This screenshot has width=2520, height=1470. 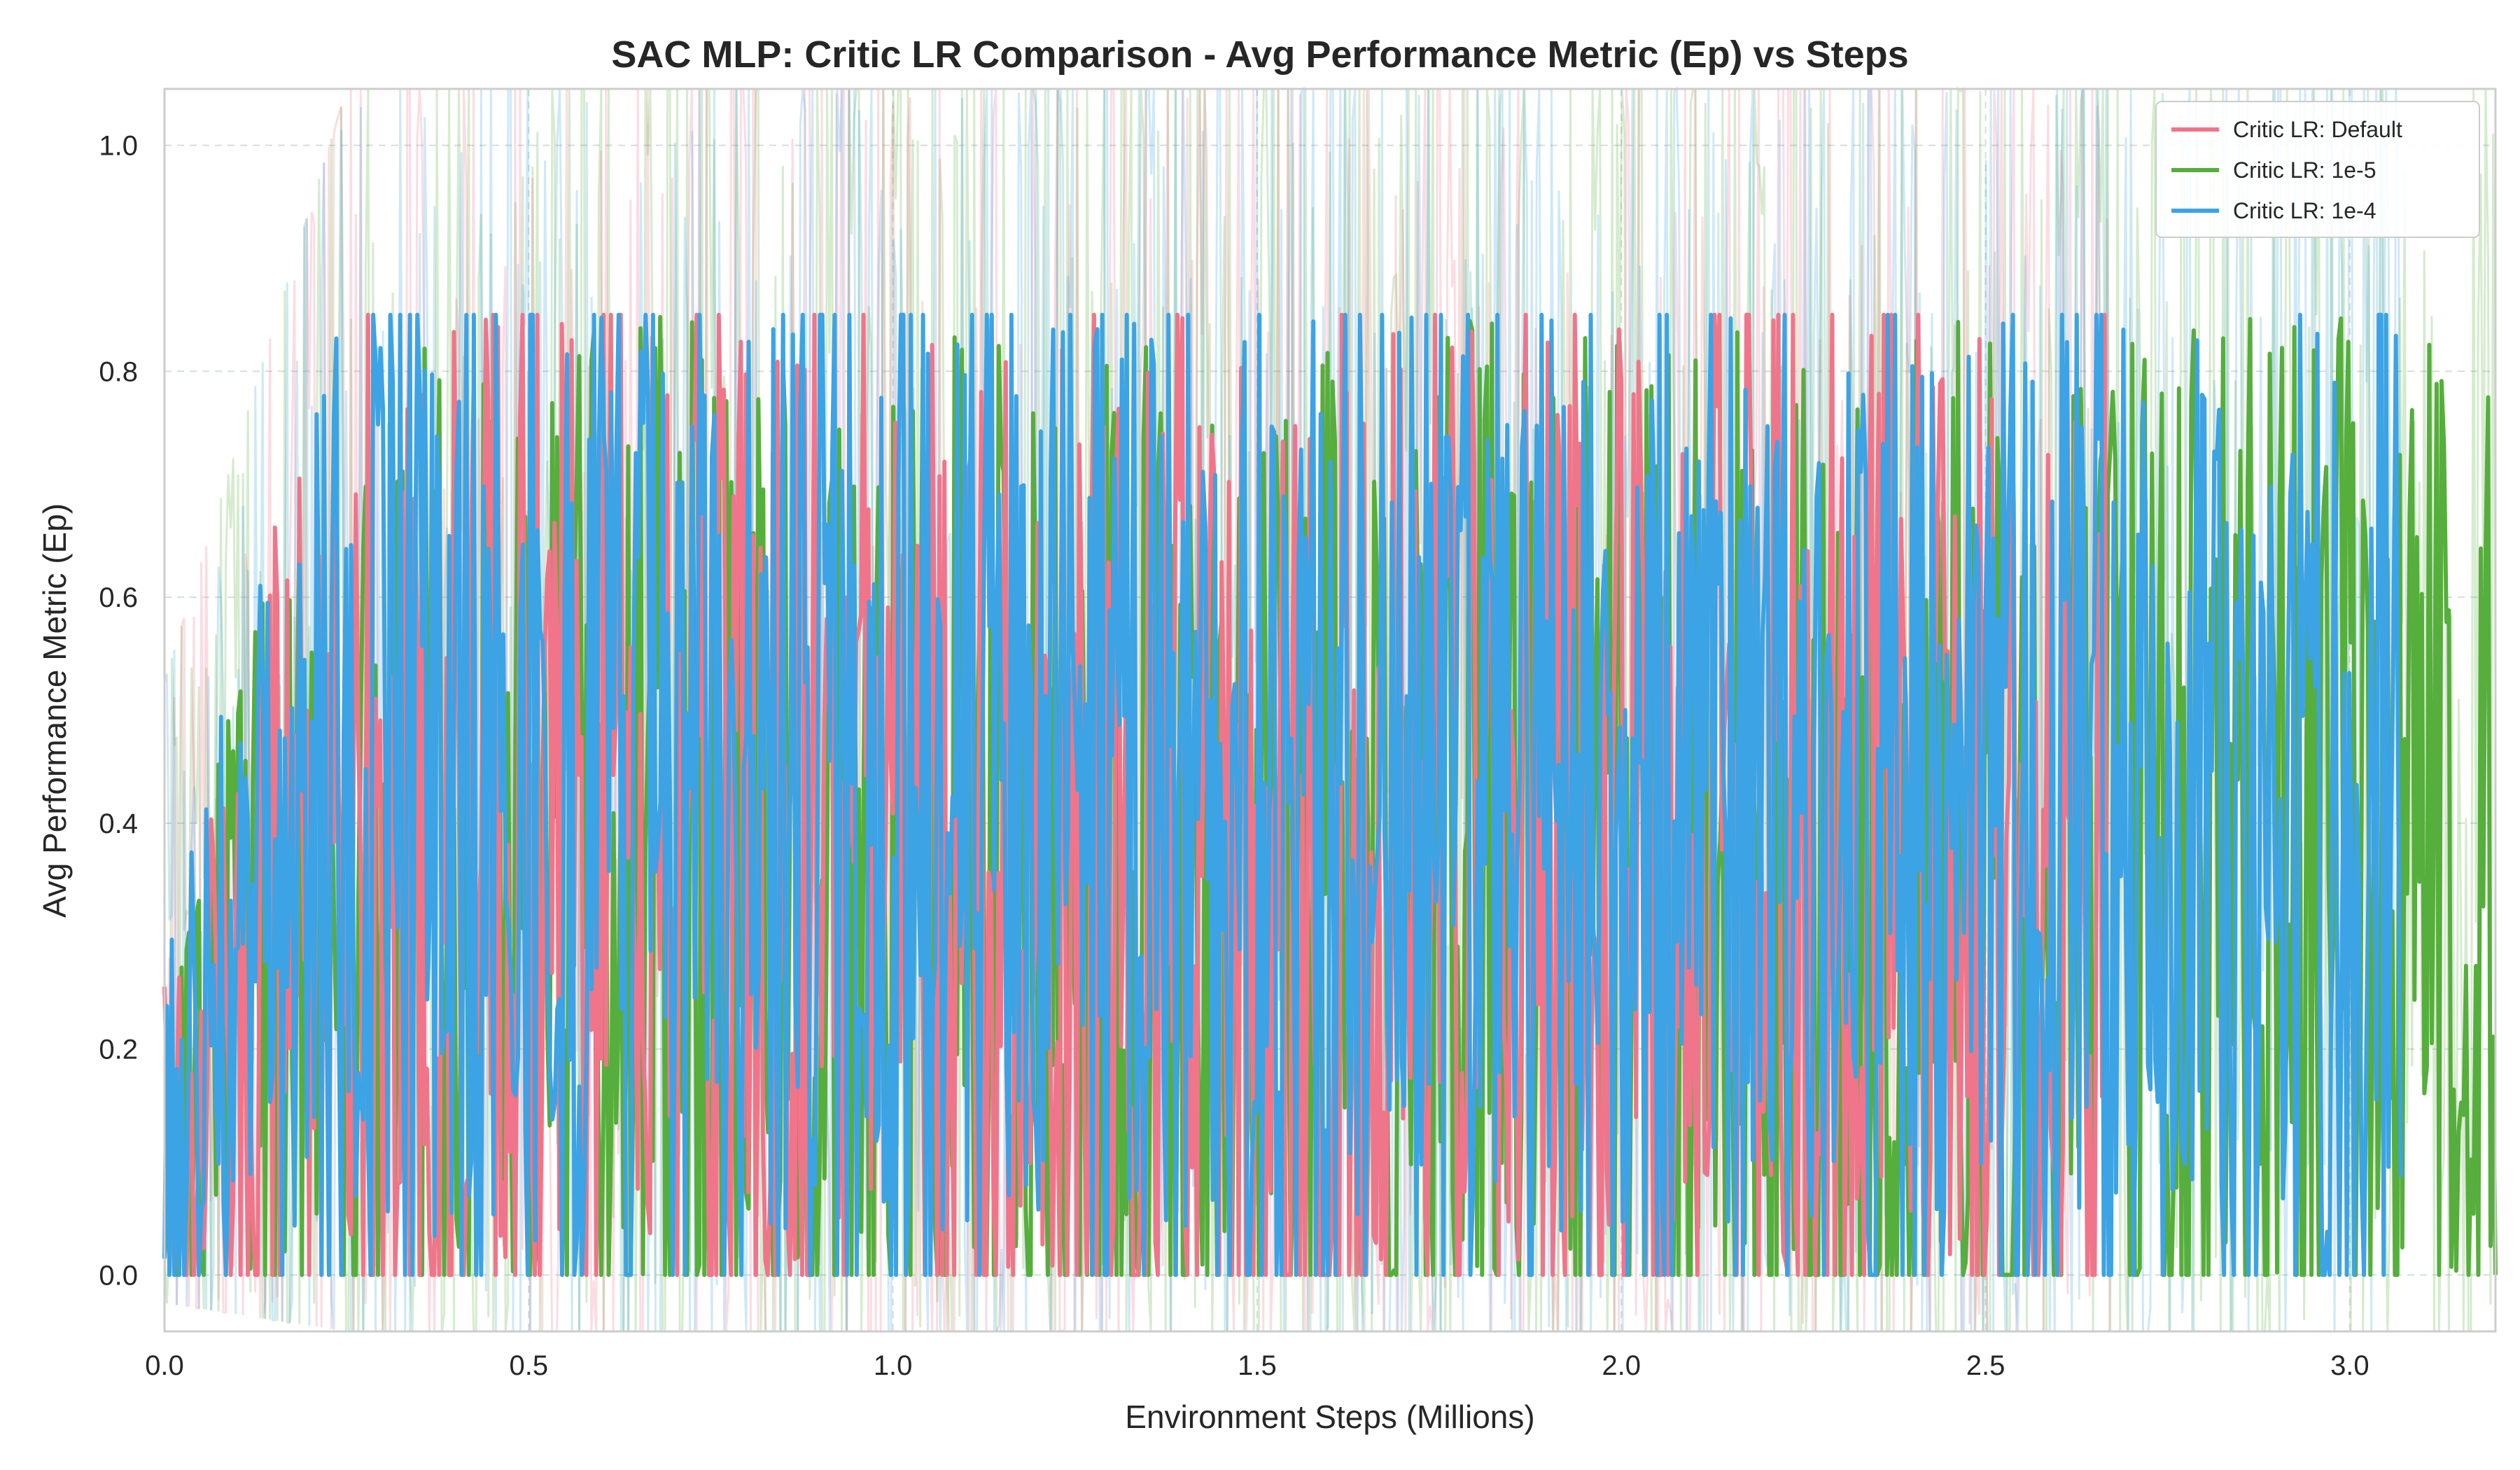 I want to click on y-tick-label: 0.4, so click(x=118, y=823).